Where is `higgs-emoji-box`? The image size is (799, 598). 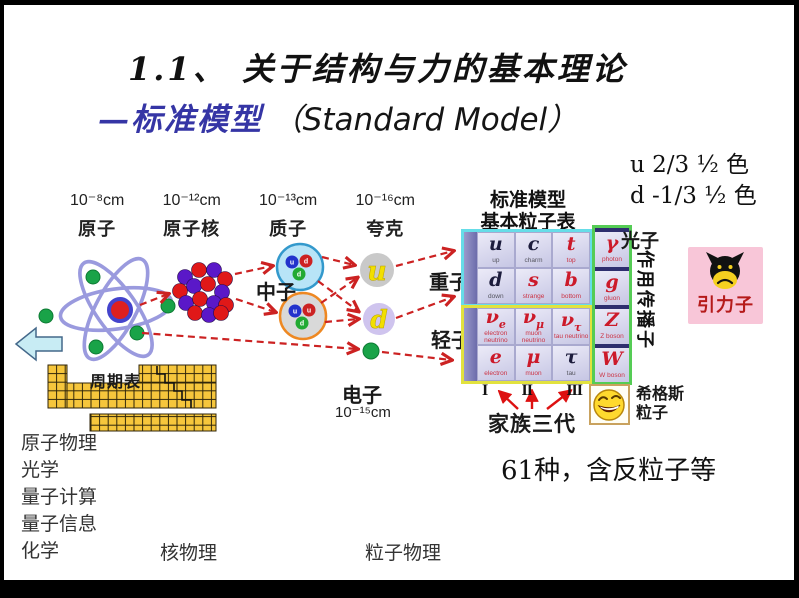
higgs-emoji-box is located at coordinates (609, 404).